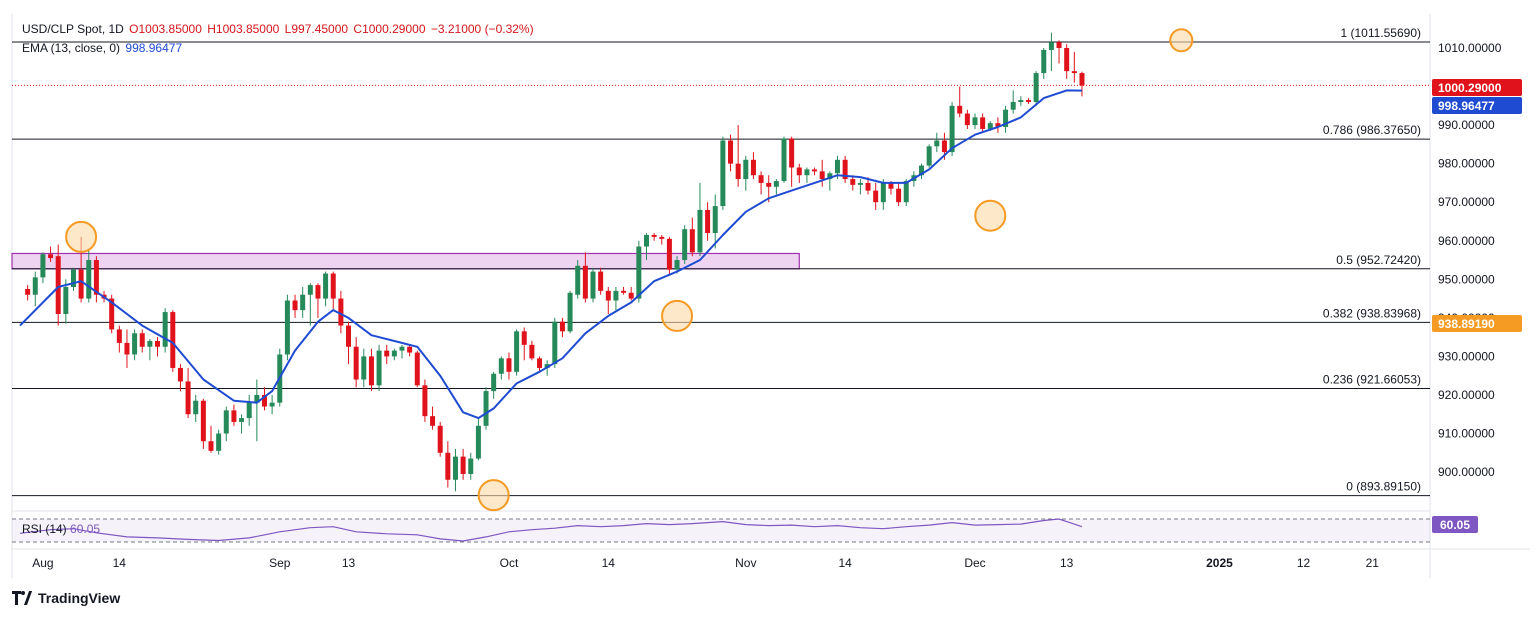 Image resolution: width=1536 pixels, height=624 pixels. What do you see at coordinates (1373, 563) in the screenshot?
I see `time-tick-12: 21` at bounding box center [1373, 563].